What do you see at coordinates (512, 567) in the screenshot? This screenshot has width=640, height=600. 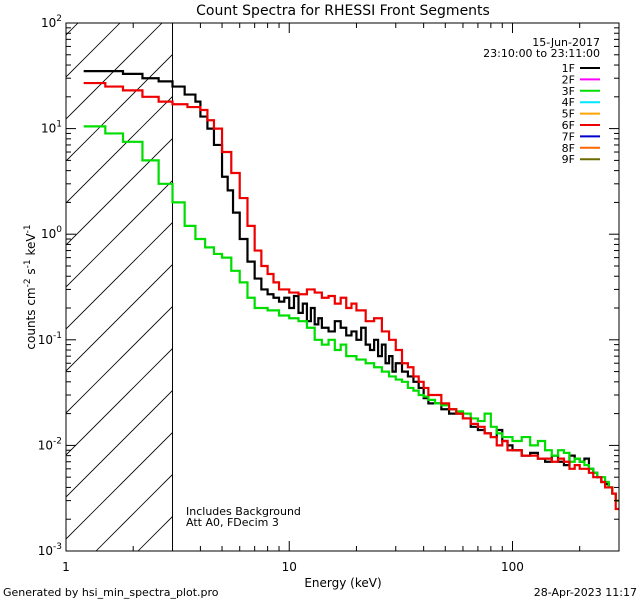 I see `x-tick-label: 100` at bounding box center [512, 567].